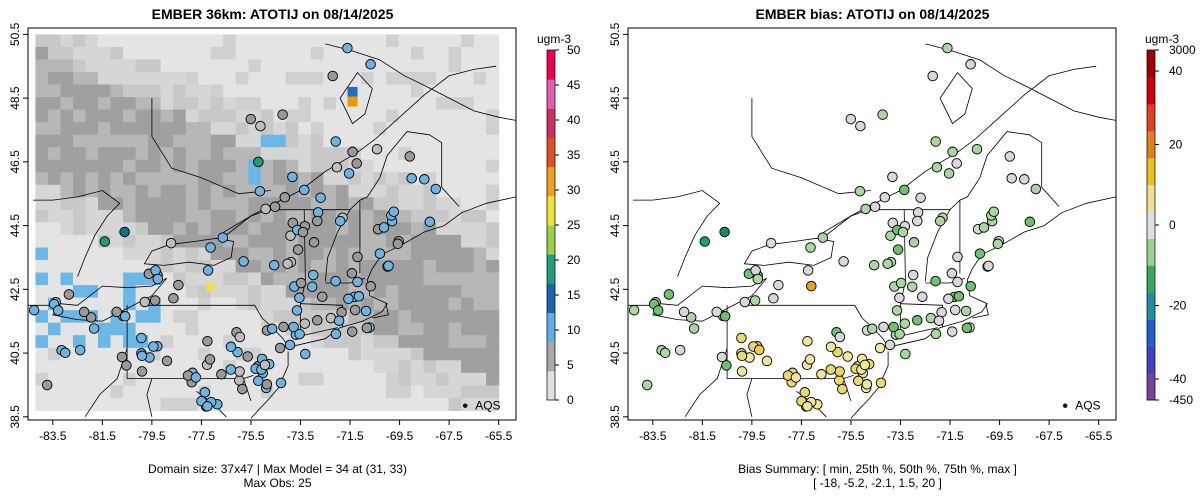 This screenshot has height=502, width=1200. Describe the element at coordinates (574, 295) in the screenshot. I see `colorbar-tick-label: 15` at that location.